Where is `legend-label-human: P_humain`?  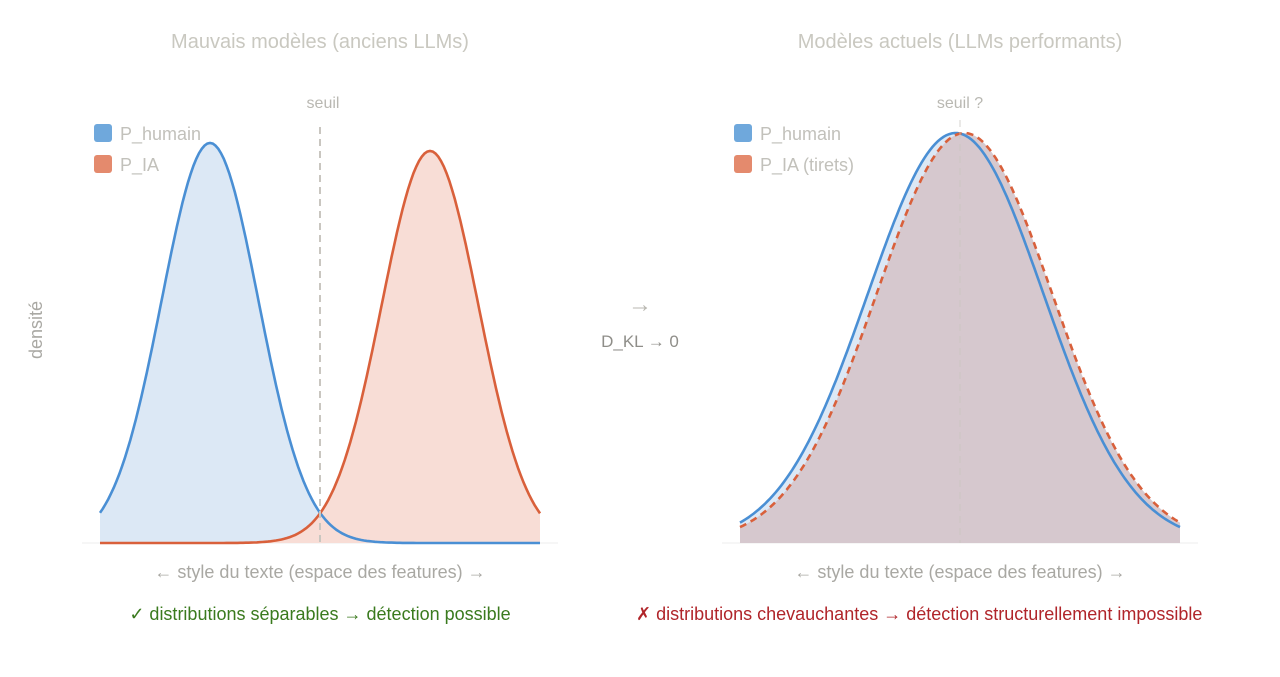
legend-label-human: P_humain is located at coordinates (160, 134).